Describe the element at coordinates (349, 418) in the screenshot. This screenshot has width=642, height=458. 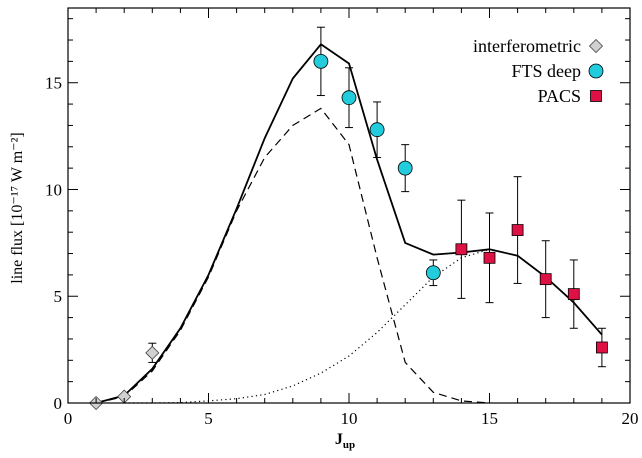
I see `x-tick-label: 10` at that location.